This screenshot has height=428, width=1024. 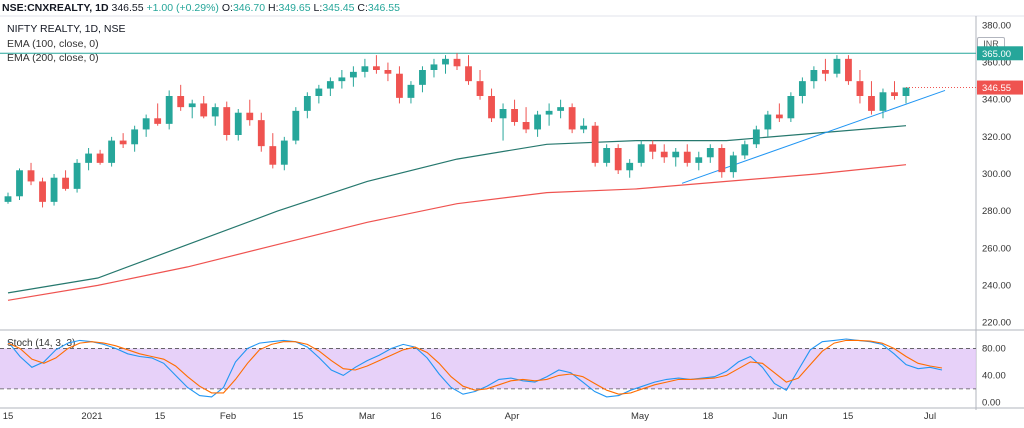 I want to click on price-tick-label: 340.00, so click(x=996, y=100).